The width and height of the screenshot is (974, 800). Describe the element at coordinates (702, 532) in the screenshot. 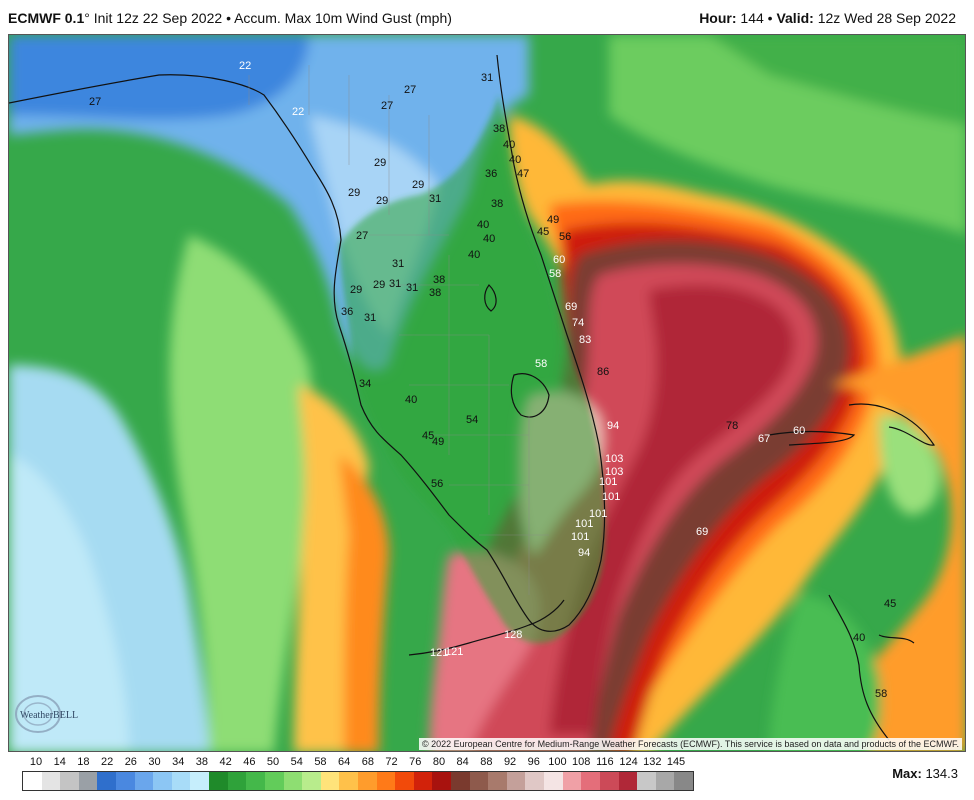

I see `map-value-label: 69` at that location.